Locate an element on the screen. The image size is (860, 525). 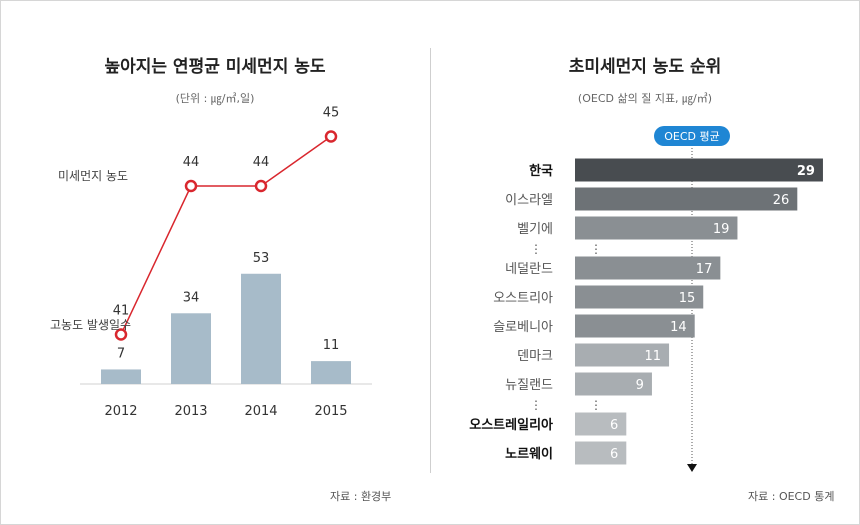
panel-divider is located at coordinates (430, 260).